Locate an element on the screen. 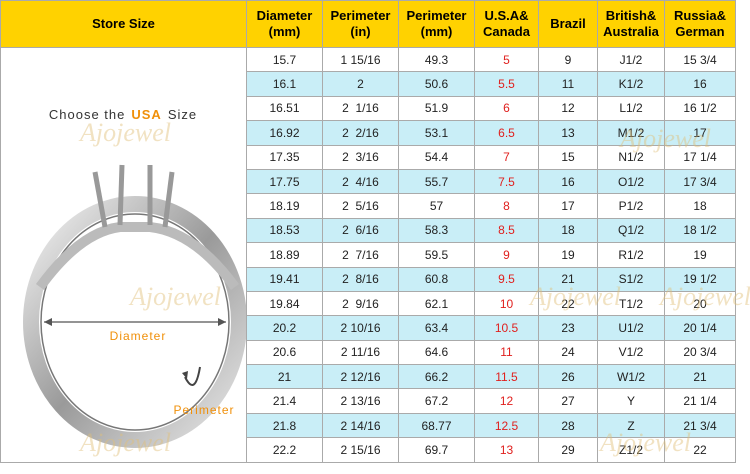  cell: 69.7 is located at coordinates (436, 450).